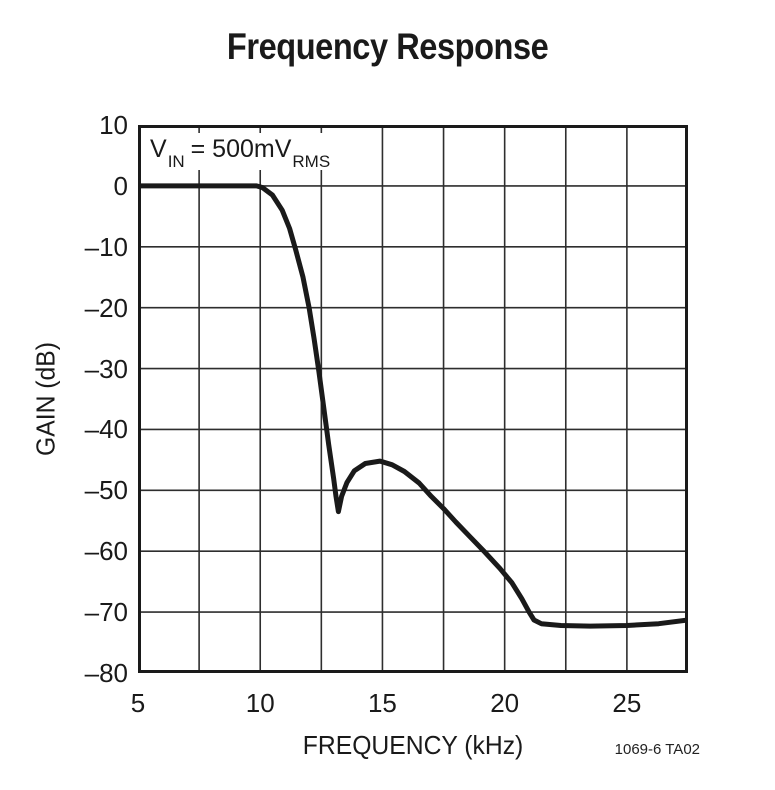 Image resolution: width=775 pixels, height=790 pixels. I want to click on y-axis-title: GAIN (dB), so click(46, 399).